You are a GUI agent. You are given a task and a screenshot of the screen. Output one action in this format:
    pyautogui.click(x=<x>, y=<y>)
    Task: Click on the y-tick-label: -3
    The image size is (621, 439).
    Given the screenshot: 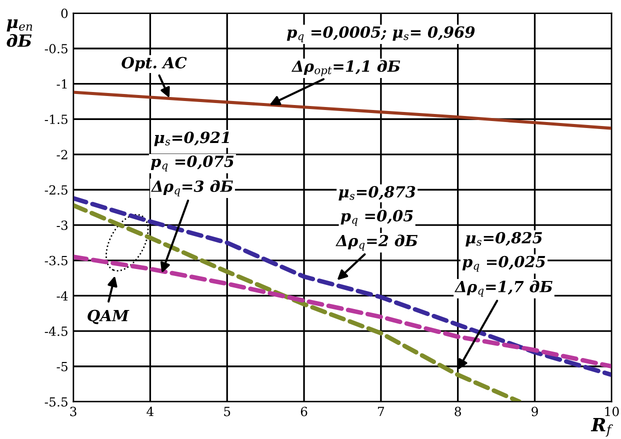 What is the action you would take?
    pyautogui.click(x=62, y=225)
    